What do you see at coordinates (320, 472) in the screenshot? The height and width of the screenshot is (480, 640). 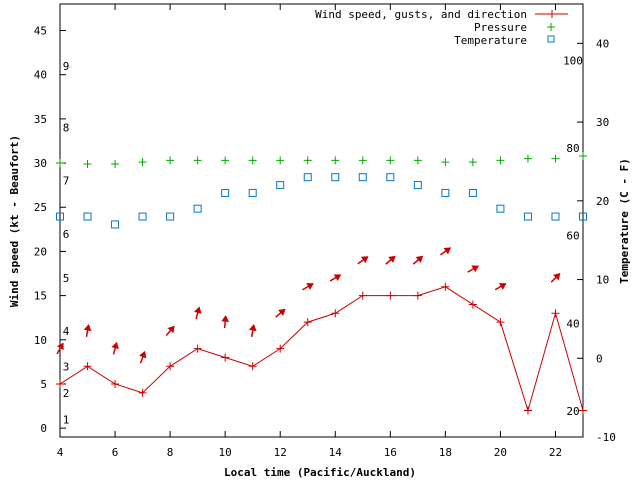 I see `x-axis-label: Local time (Pacific/Auckland)` at bounding box center [320, 472].